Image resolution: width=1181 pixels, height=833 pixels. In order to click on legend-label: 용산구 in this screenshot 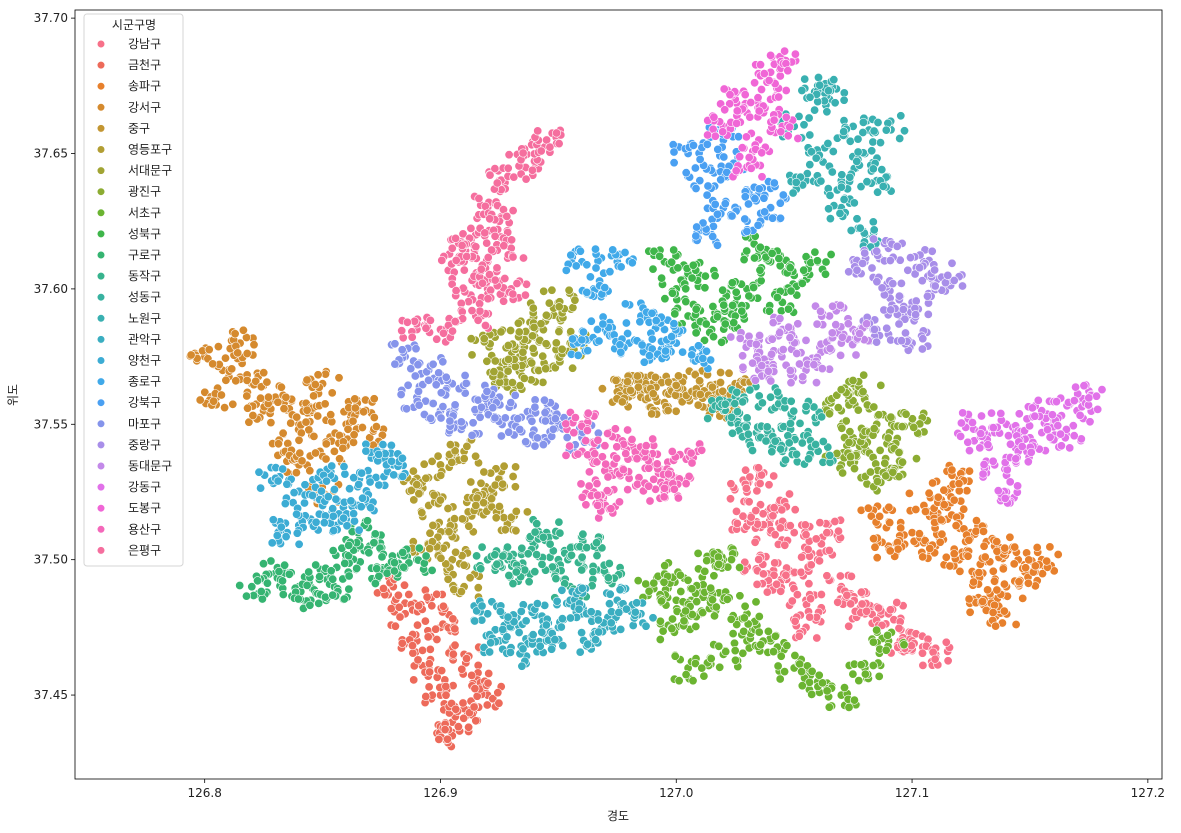, I will do `click(144, 529)`.